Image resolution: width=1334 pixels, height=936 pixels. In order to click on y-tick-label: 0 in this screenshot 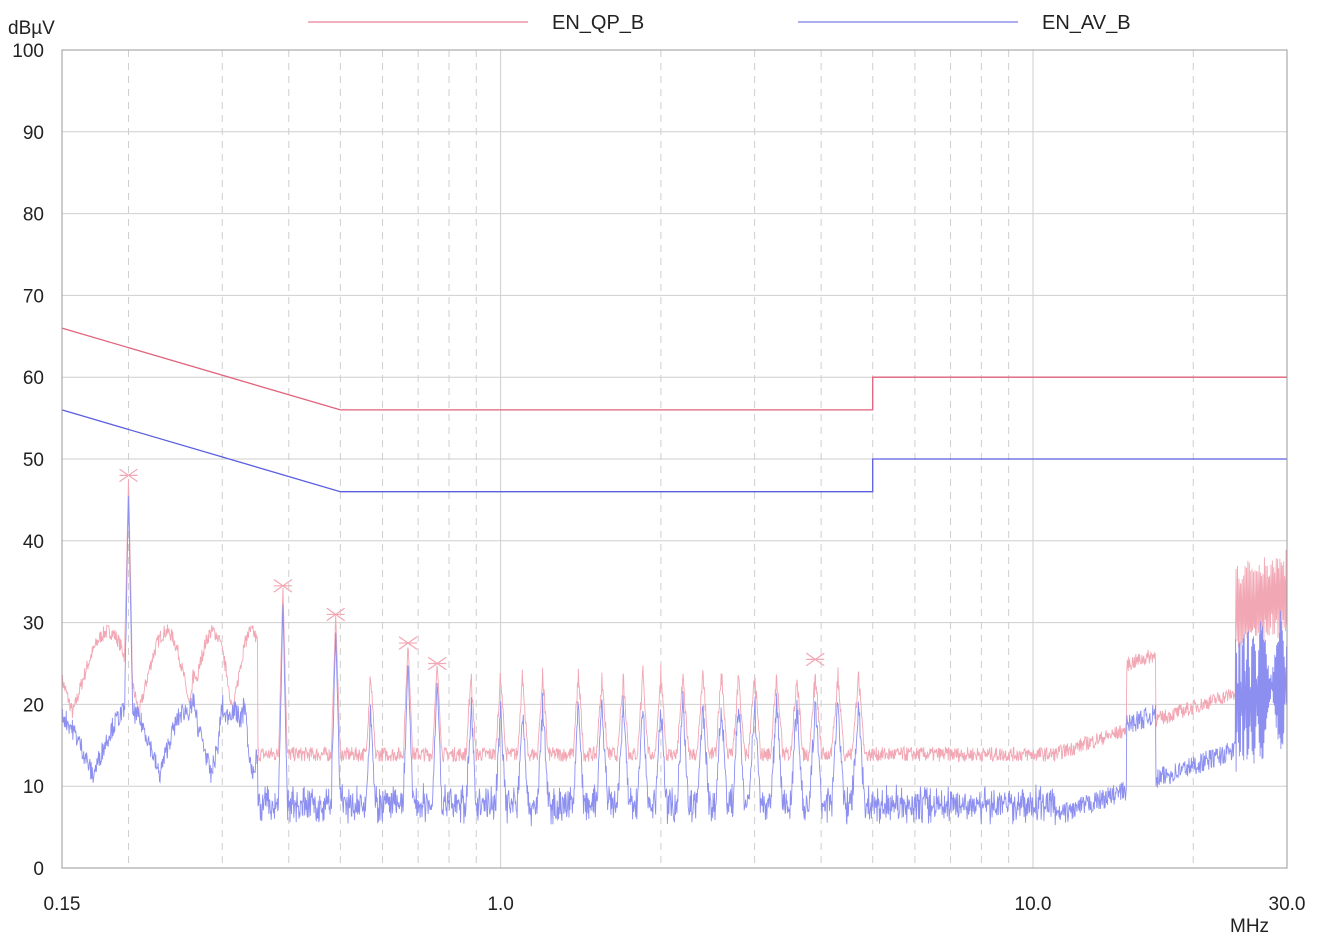, I will do `click(38, 869)`.